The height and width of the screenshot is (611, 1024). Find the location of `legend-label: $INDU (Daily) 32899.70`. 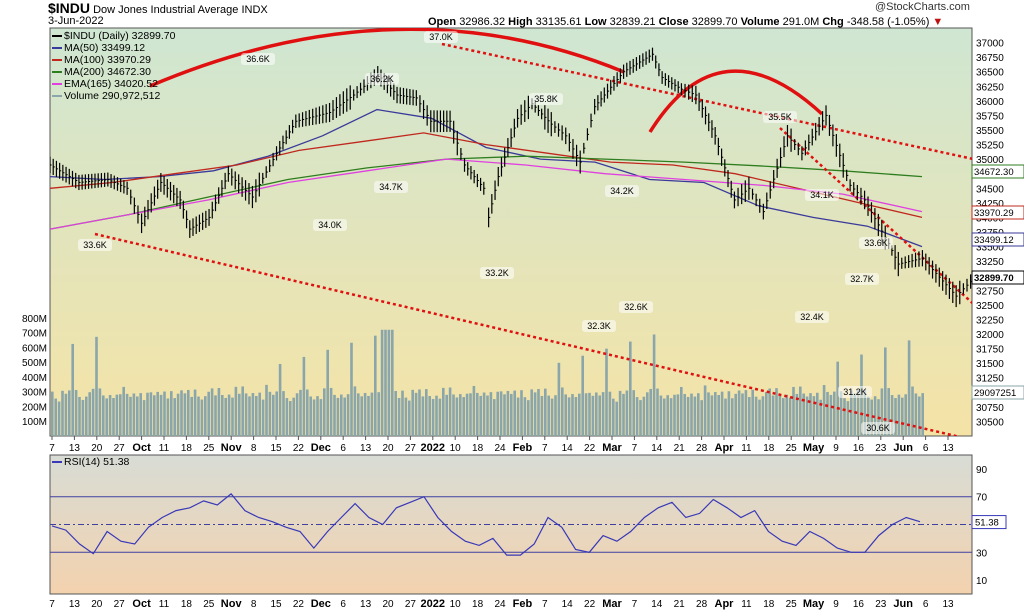

legend-label: $INDU (Daily) 32899.70 is located at coordinates (120, 36).